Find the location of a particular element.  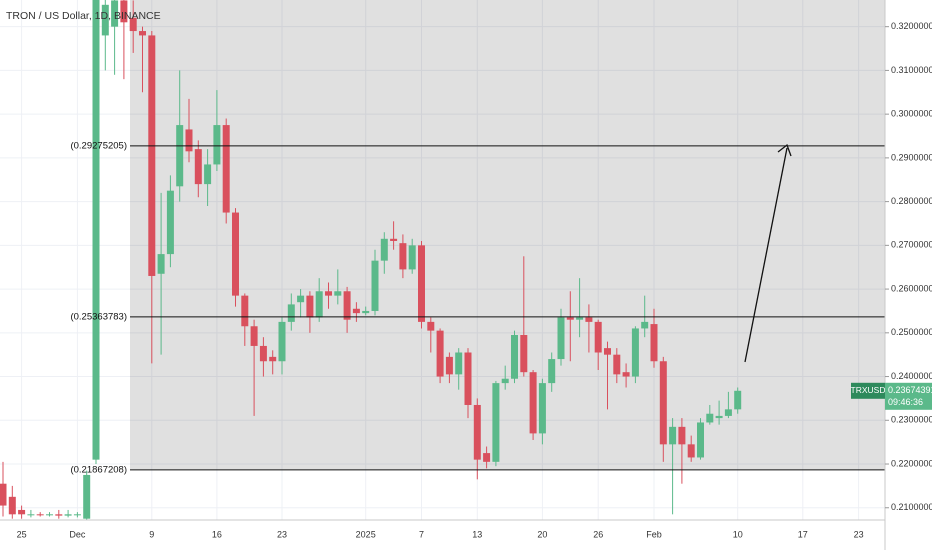

x-tick-label: 20 is located at coordinates (542, 534).